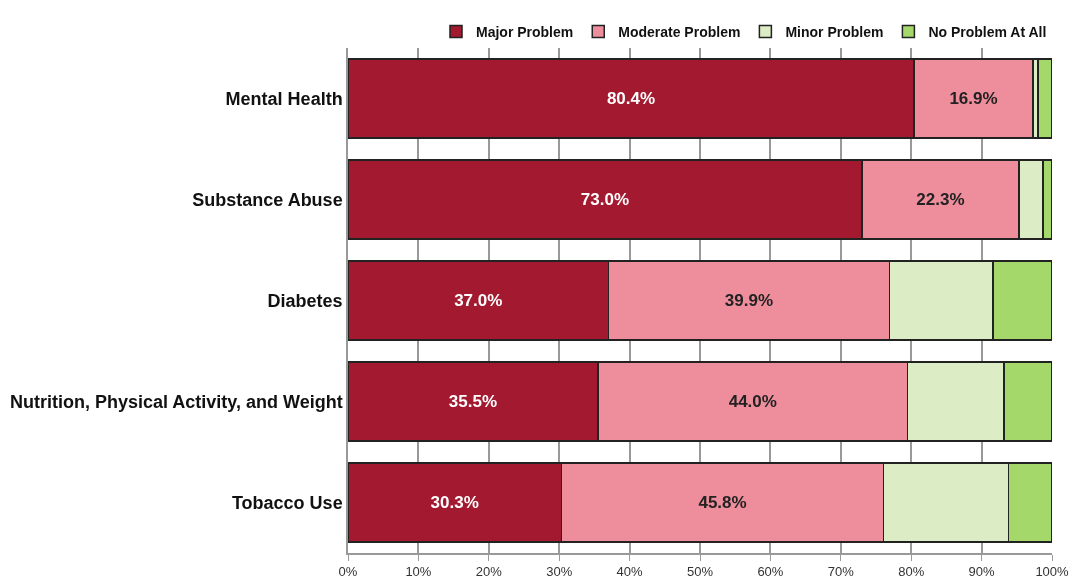  I want to click on y-tick-label: Mental Health, so click(284, 98).